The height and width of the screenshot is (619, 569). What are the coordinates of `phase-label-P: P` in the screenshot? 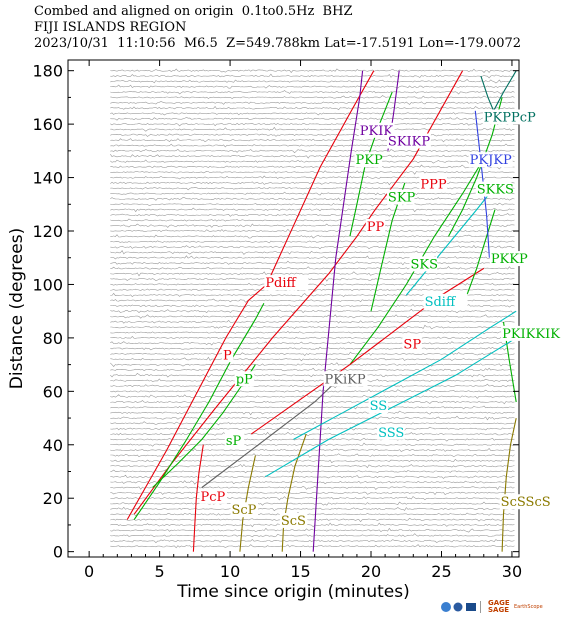 It's located at (227, 355).